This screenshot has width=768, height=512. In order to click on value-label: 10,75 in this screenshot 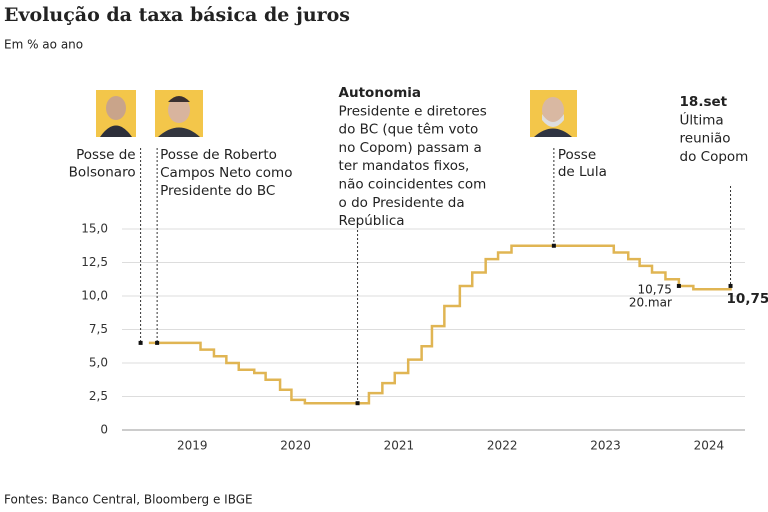, I will do `click(747, 299)`.